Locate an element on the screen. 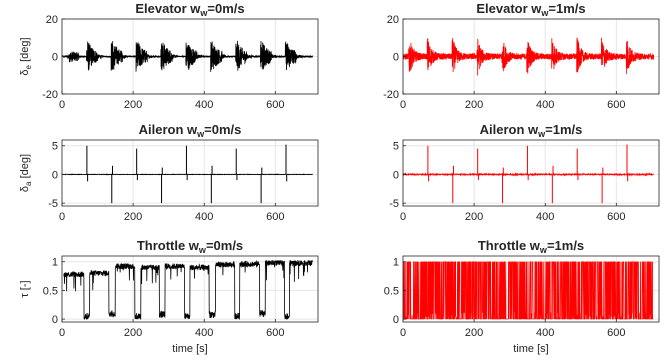 This screenshot has height=364, width=669. subplot-title: Aileron ww=0m/s is located at coordinates (190, 130).